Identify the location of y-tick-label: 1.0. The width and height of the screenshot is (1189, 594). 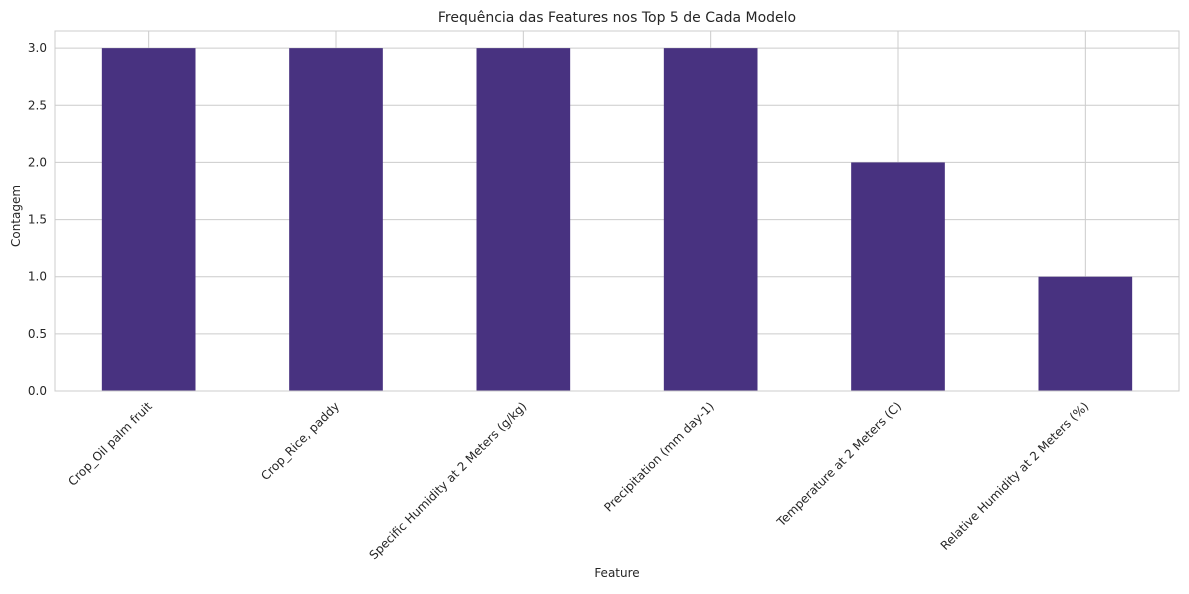
(37, 277).